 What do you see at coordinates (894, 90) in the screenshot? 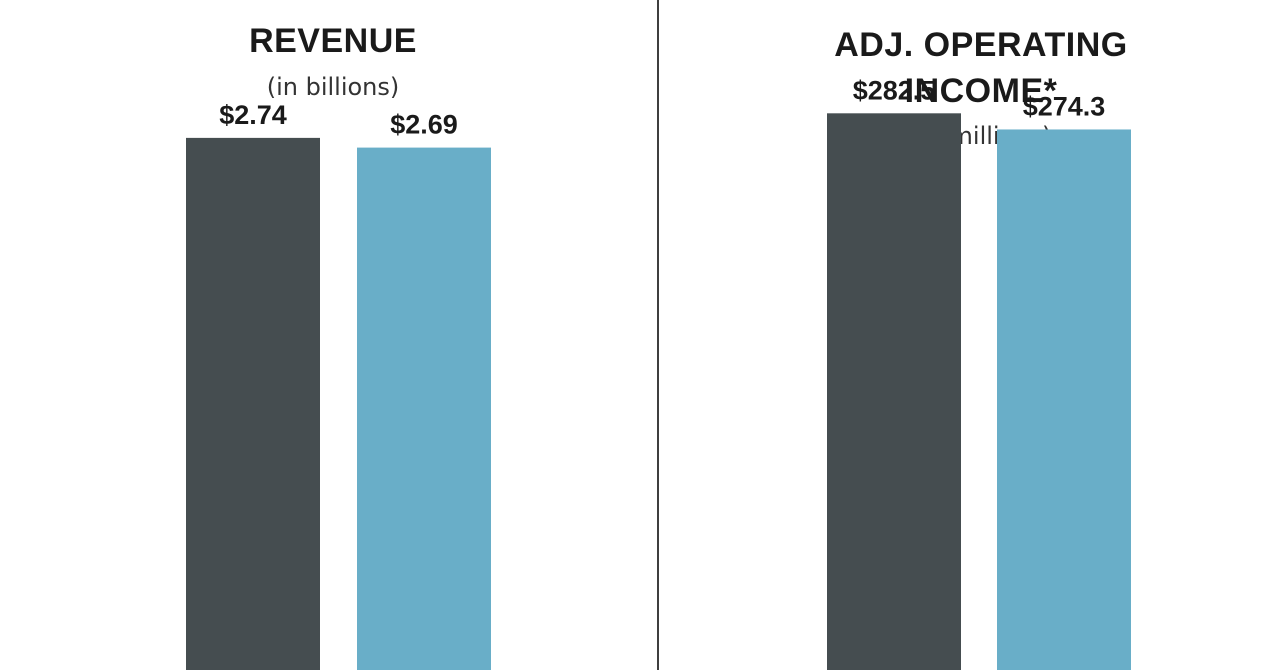
I see `data-label-1: $282.5` at bounding box center [894, 90].